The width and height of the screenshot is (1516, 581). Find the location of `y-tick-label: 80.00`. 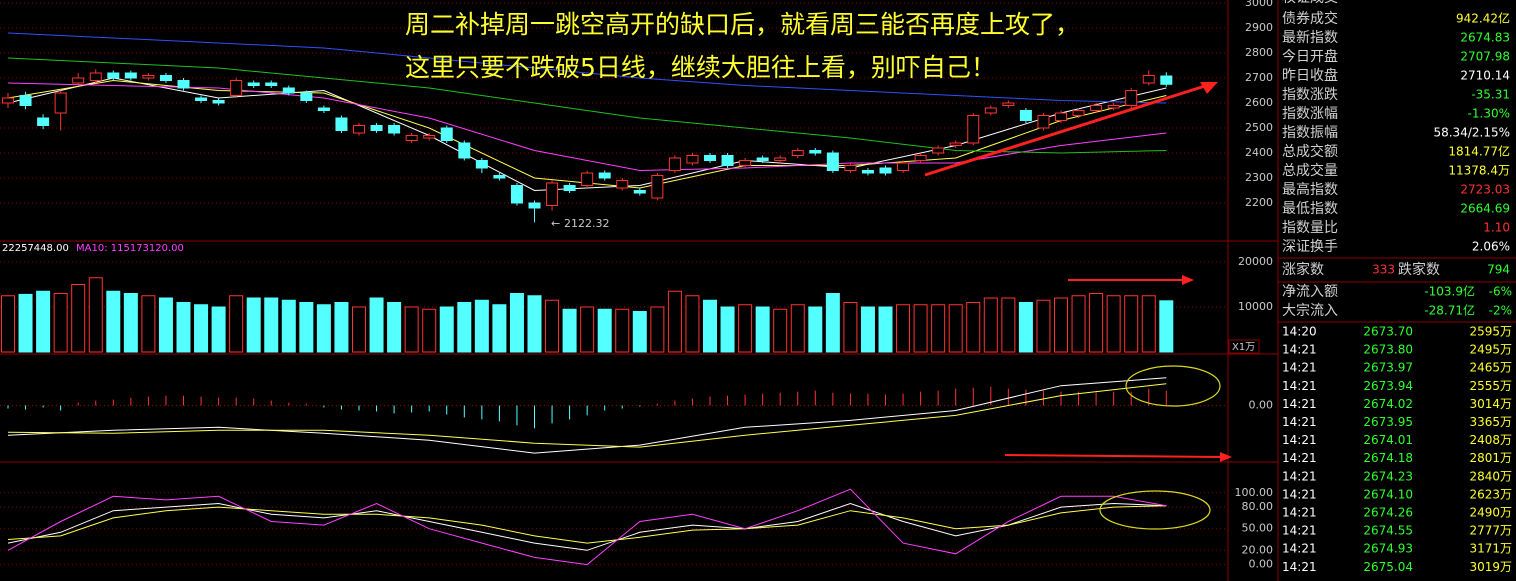

y-tick-label: 80.00 is located at coordinates (1258, 506).